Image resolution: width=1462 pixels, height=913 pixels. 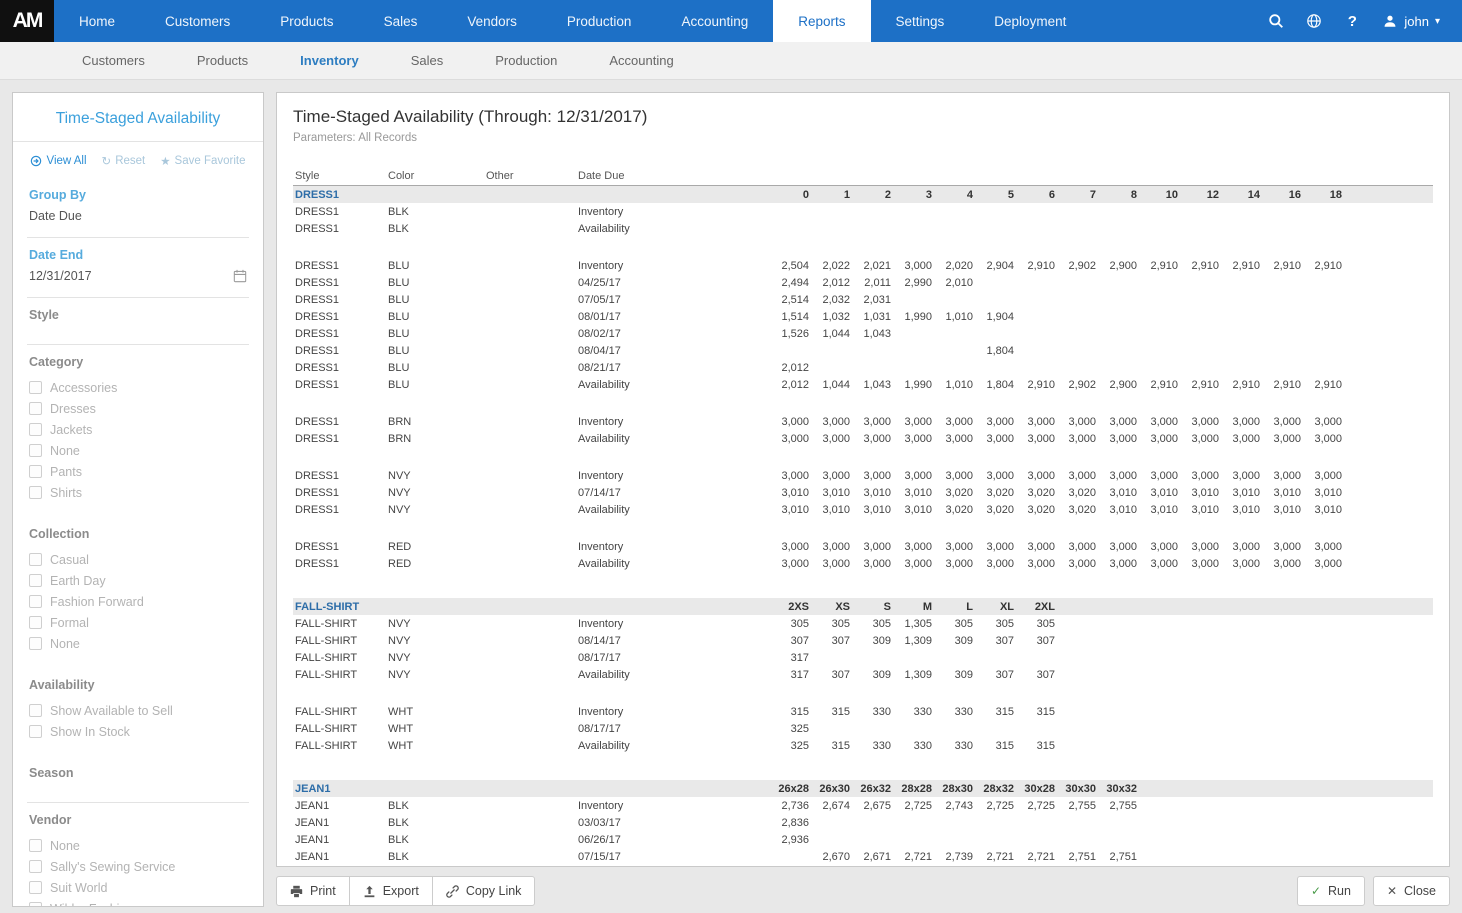 What do you see at coordinates (1276, 21) in the screenshot?
I see `search-icon` at bounding box center [1276, 21].